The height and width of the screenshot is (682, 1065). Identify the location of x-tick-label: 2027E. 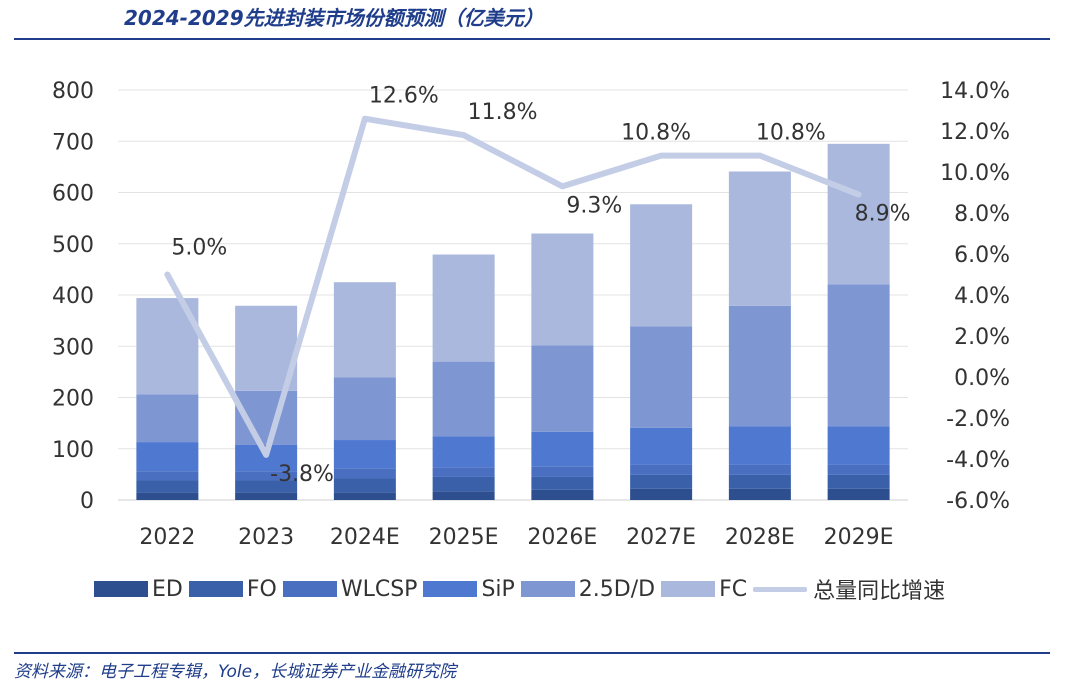
(661, 537).